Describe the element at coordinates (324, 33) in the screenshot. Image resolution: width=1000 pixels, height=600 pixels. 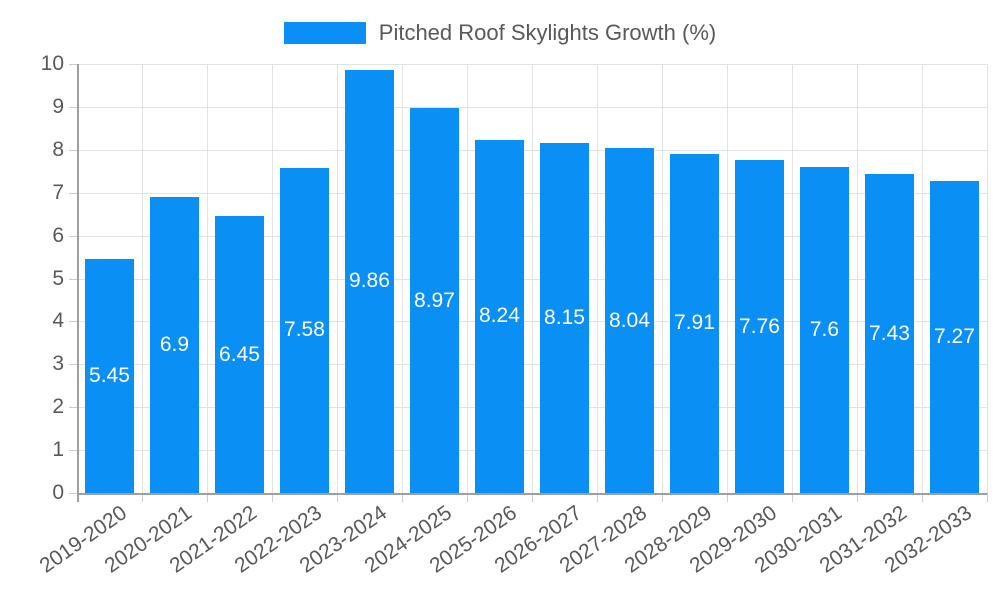
I see `legend-swatch` at that location.